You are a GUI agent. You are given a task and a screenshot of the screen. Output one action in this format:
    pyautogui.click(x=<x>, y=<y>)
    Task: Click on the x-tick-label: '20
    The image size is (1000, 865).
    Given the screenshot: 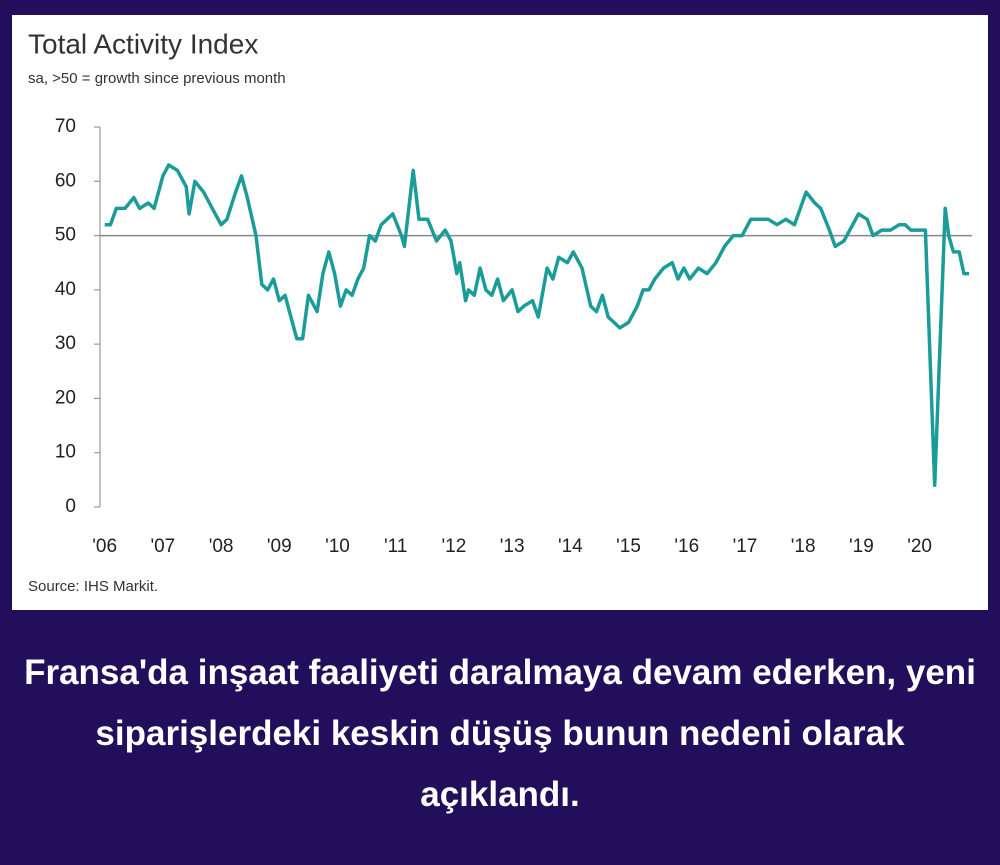 What is the action you would take?
    pyautogui.click(x=919, y=546)
    